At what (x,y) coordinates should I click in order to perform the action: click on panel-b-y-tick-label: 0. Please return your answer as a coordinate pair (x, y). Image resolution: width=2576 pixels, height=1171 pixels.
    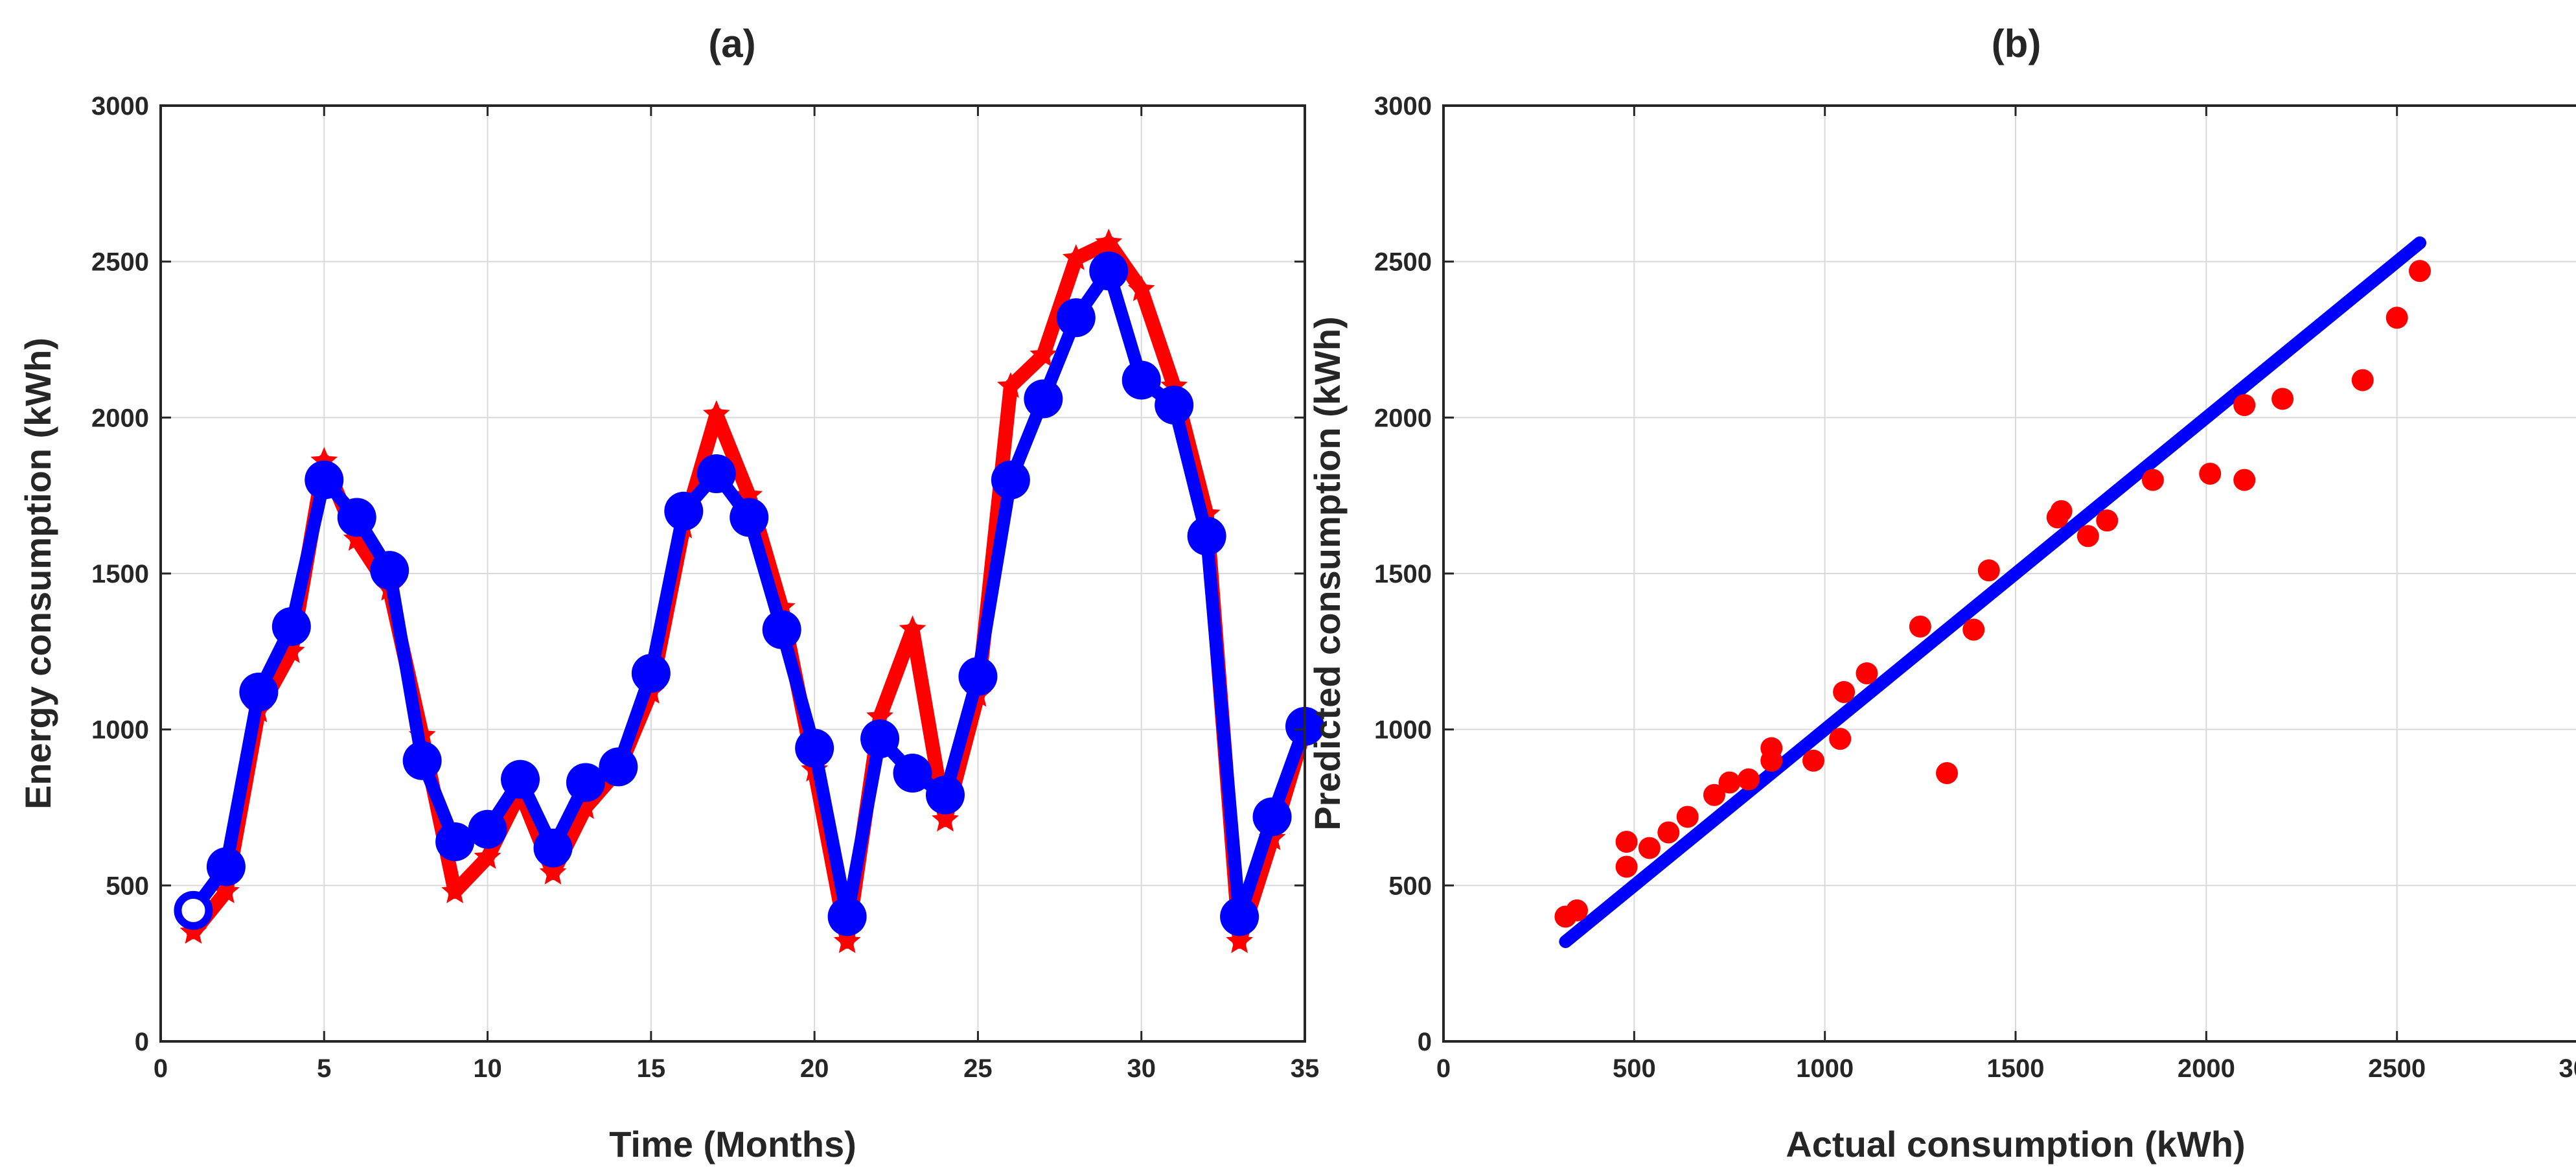
    Looking at the image, I should click on (1425, 1042).